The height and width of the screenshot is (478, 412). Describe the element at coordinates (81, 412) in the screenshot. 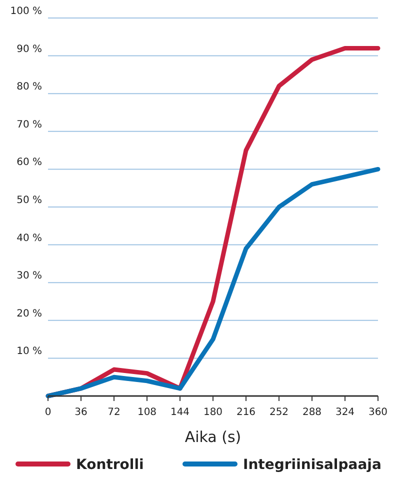

I see `x-tick-label: 36` at that location.